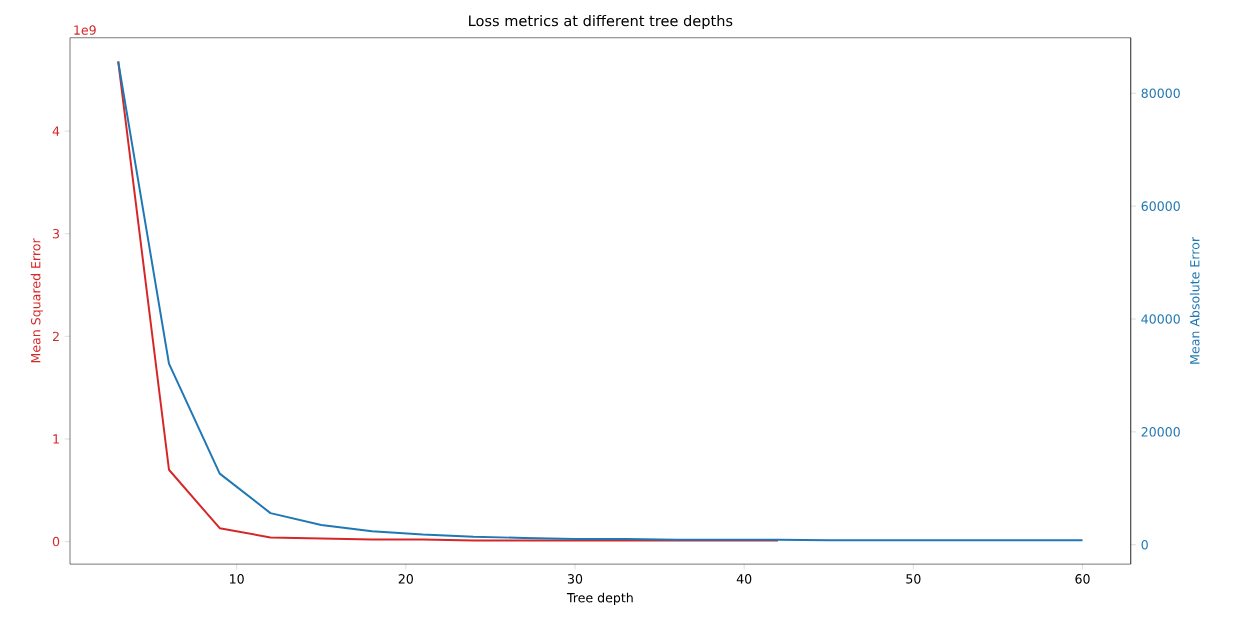  Describe the element at coordinates (56, 234) in the screenshot. I see `y-tick-label: 3` at that location.